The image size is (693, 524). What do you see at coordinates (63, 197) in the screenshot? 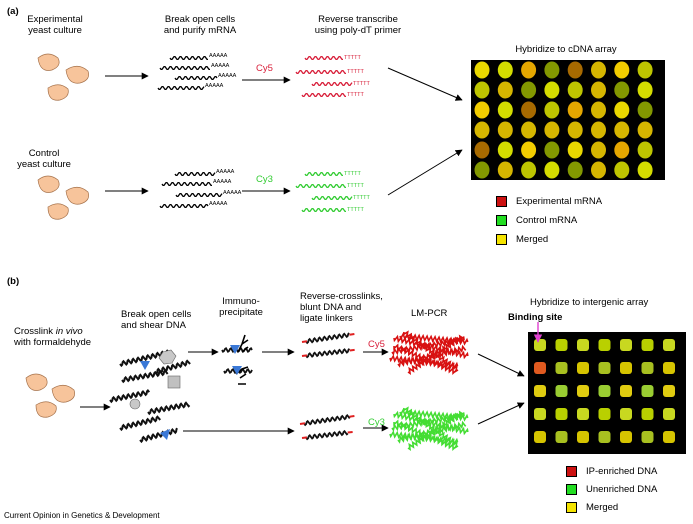
I see `control-yeast-cells` at bounding box center [63, 197].